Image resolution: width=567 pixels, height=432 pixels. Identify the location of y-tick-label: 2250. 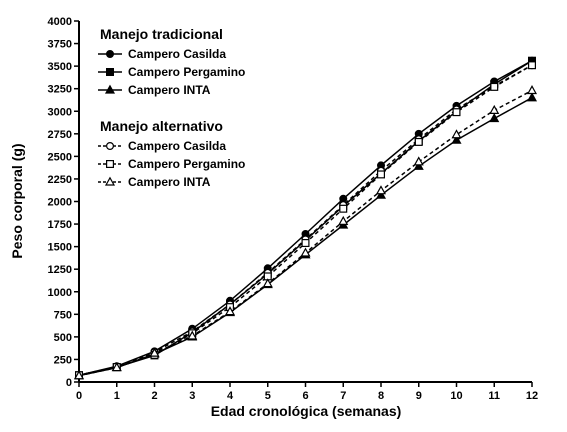
(60, 180).